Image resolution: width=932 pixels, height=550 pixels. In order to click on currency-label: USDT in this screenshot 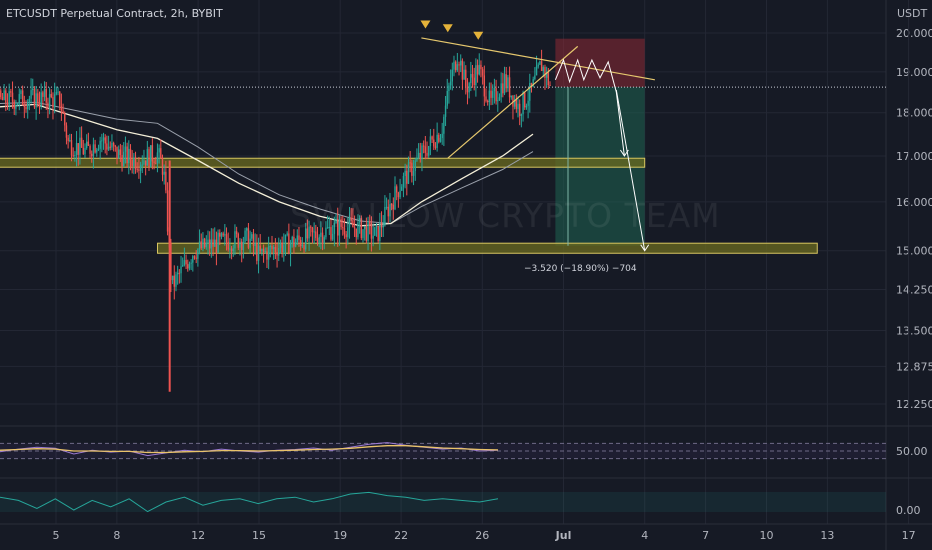, I will do `click(912, 13)`.